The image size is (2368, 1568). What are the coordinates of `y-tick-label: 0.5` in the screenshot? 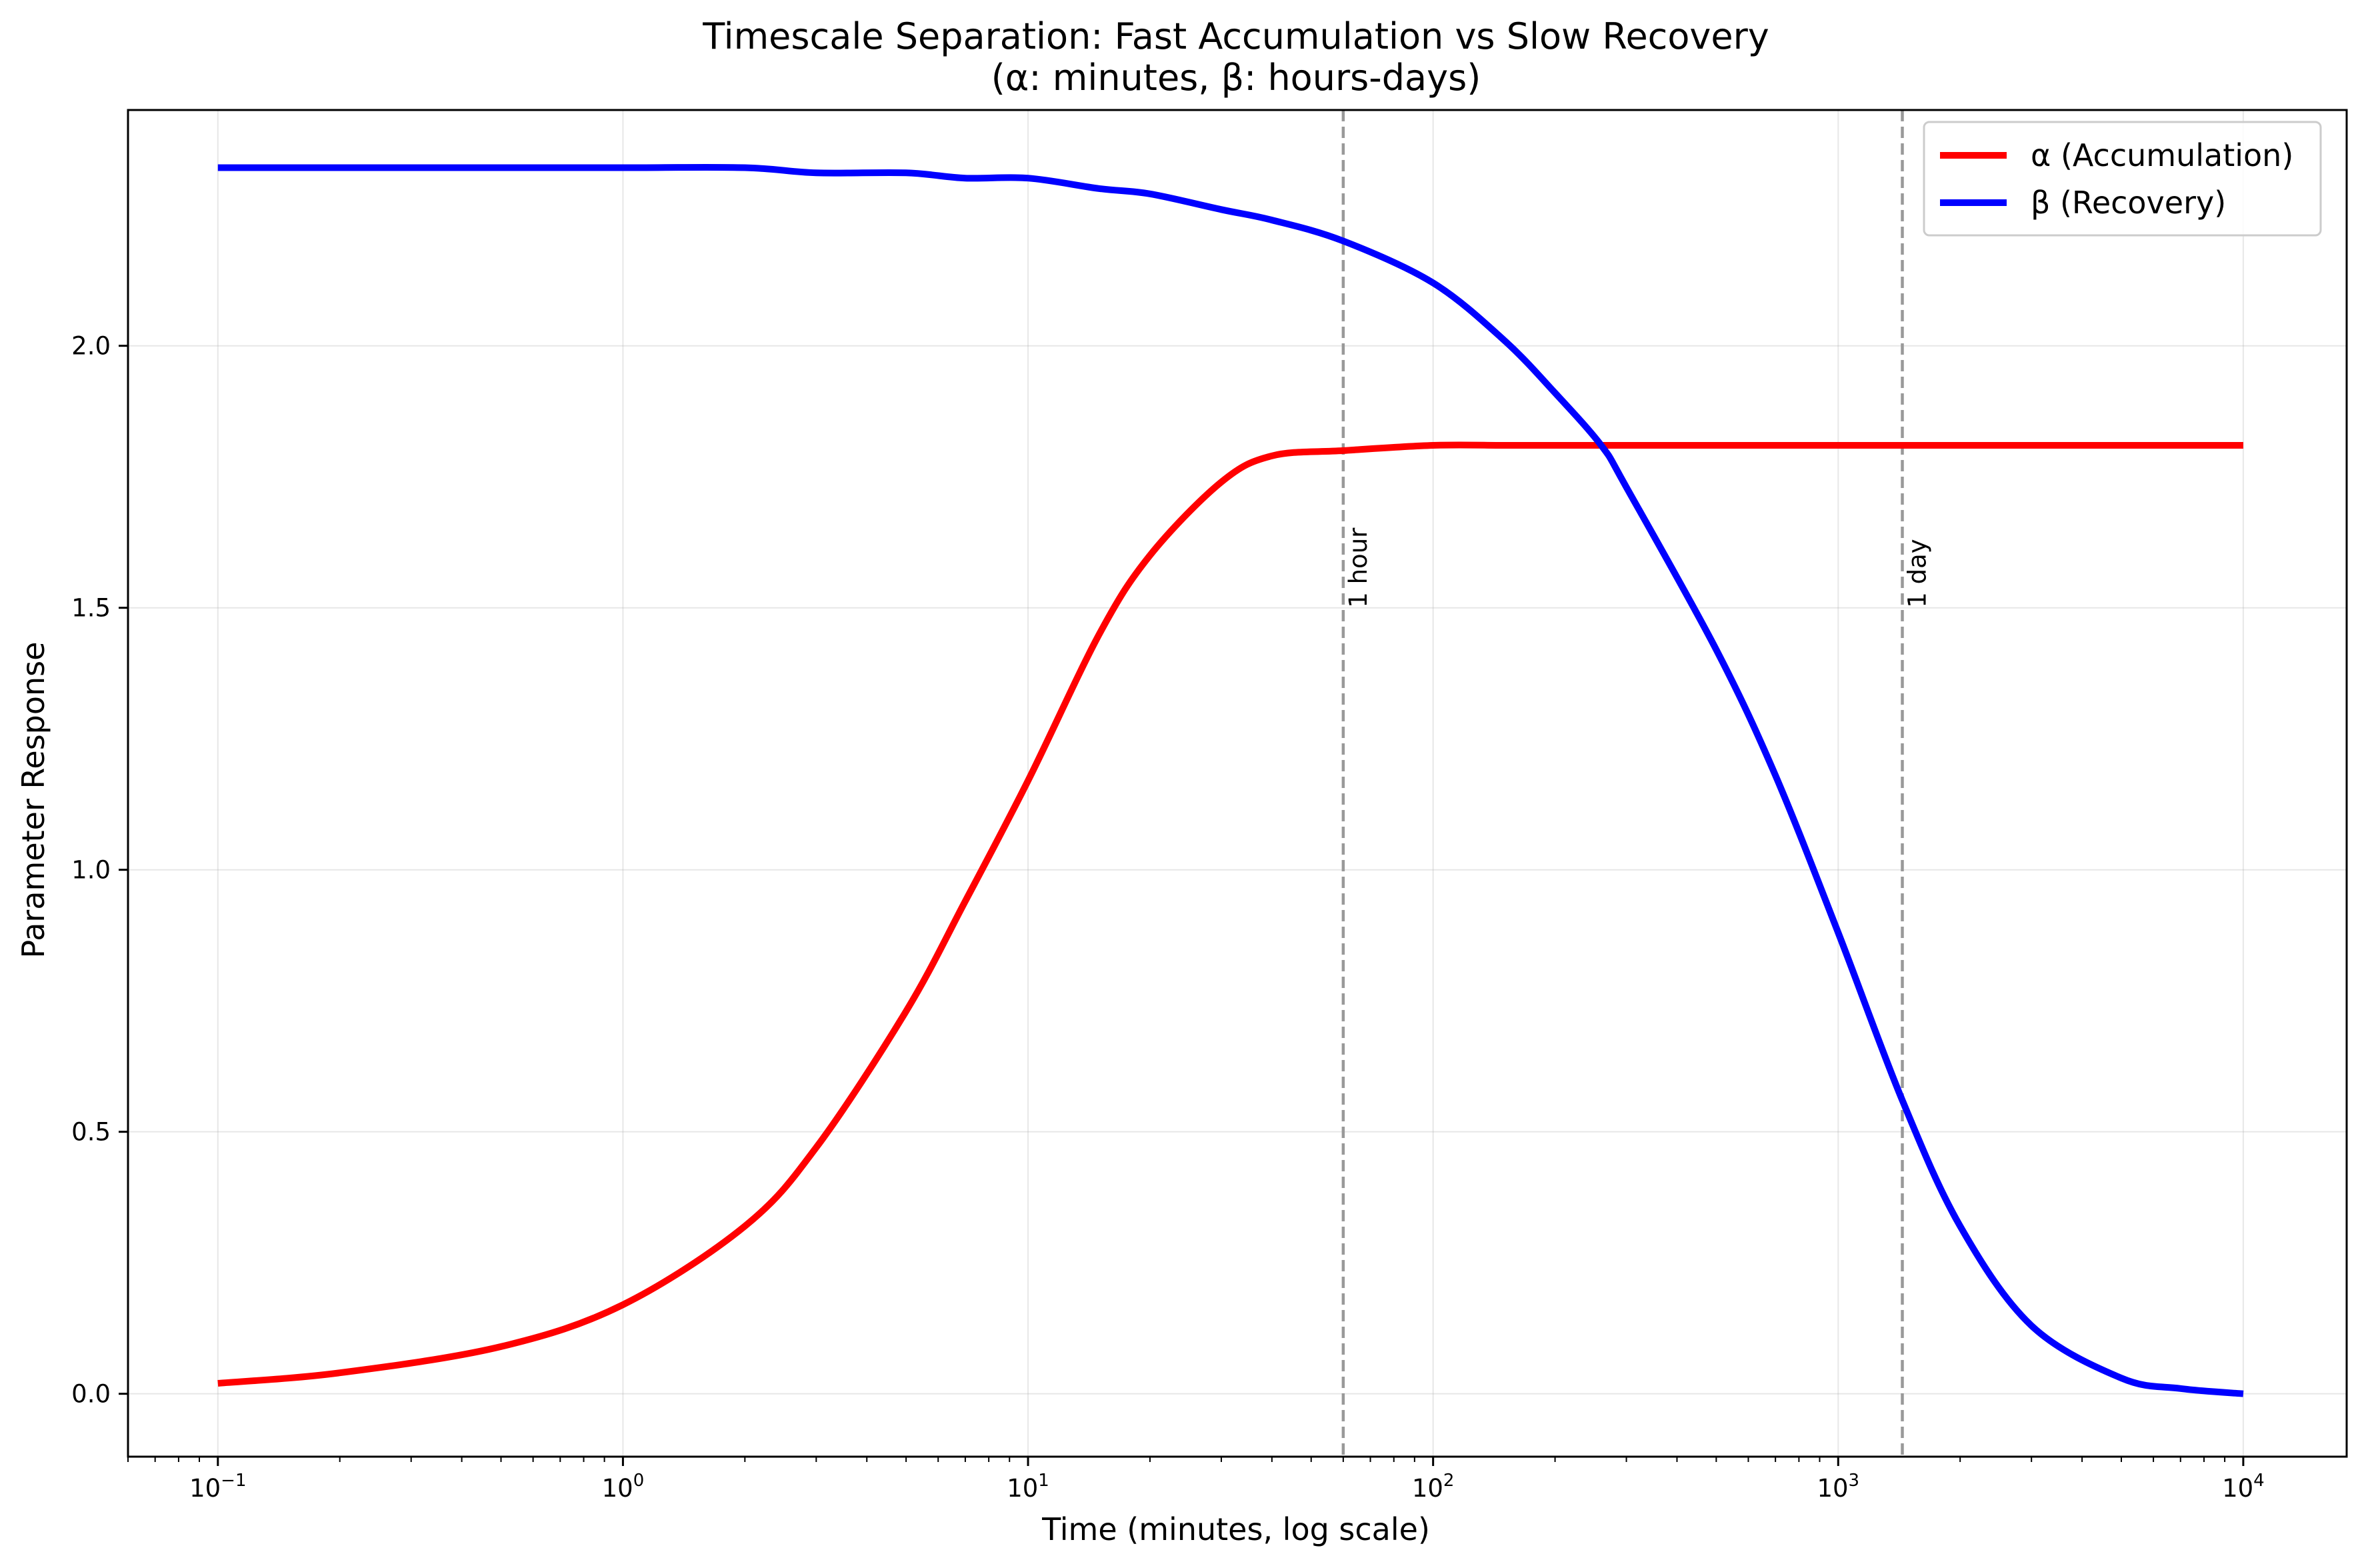 It's located at (91, 1132).